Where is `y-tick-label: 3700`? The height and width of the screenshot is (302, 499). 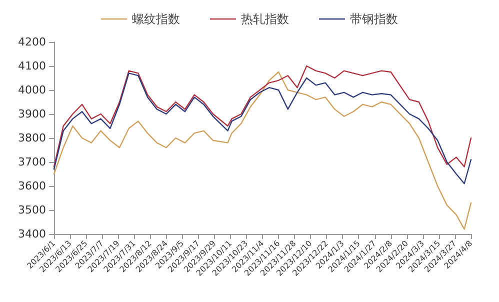 y-tick-label: 3700 is located at coordinates (32, 162).